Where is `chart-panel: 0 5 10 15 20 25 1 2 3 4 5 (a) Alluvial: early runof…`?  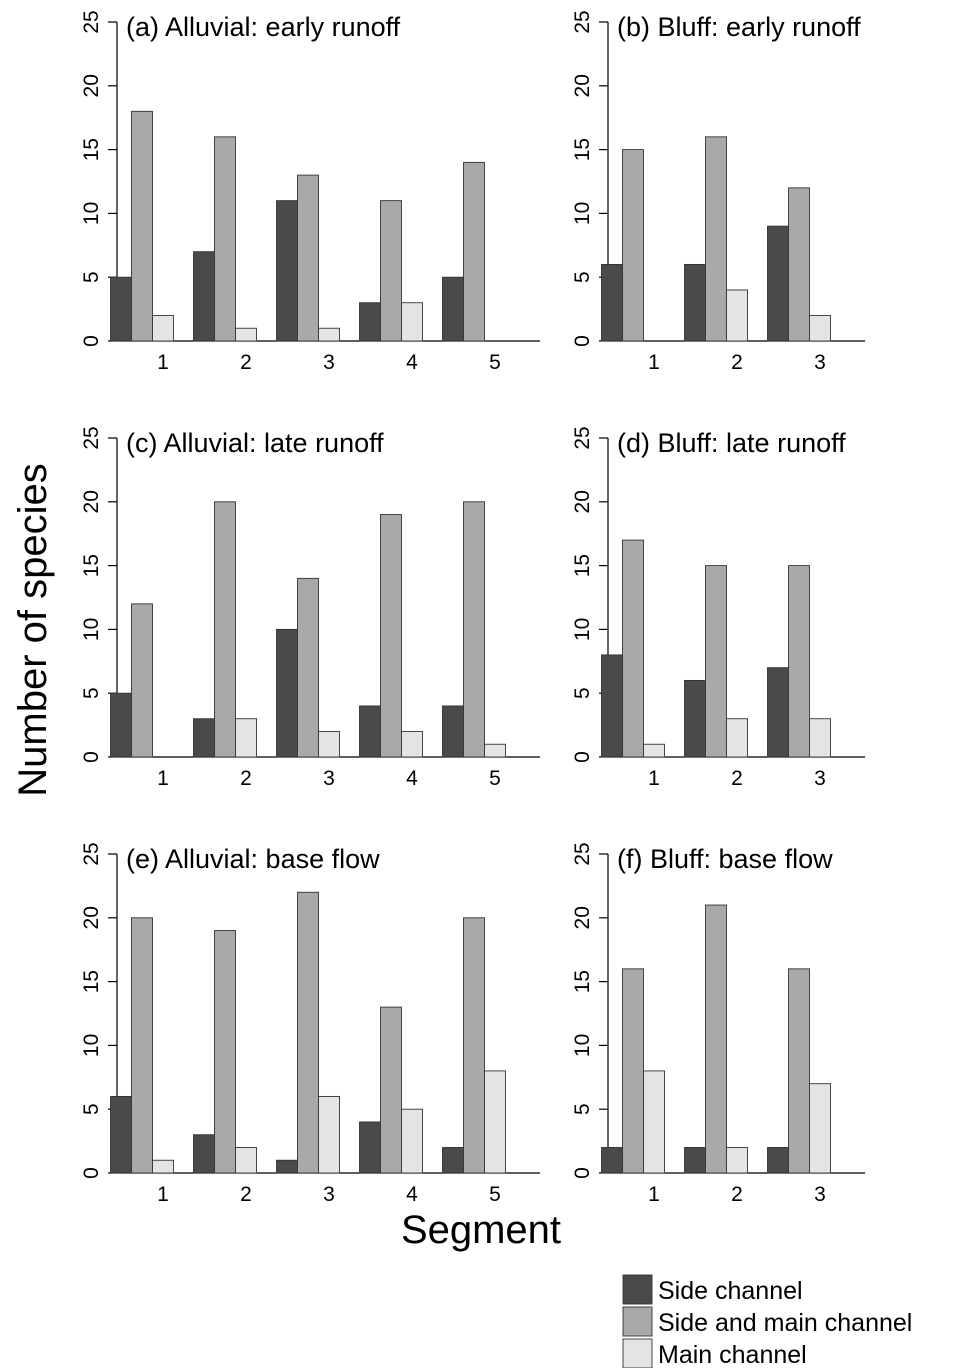
chart-panel: 0 5 10 15 20 25 1 2 3 4 5 (a) Alluvial: early runof… is located at coordinates (310, 192).